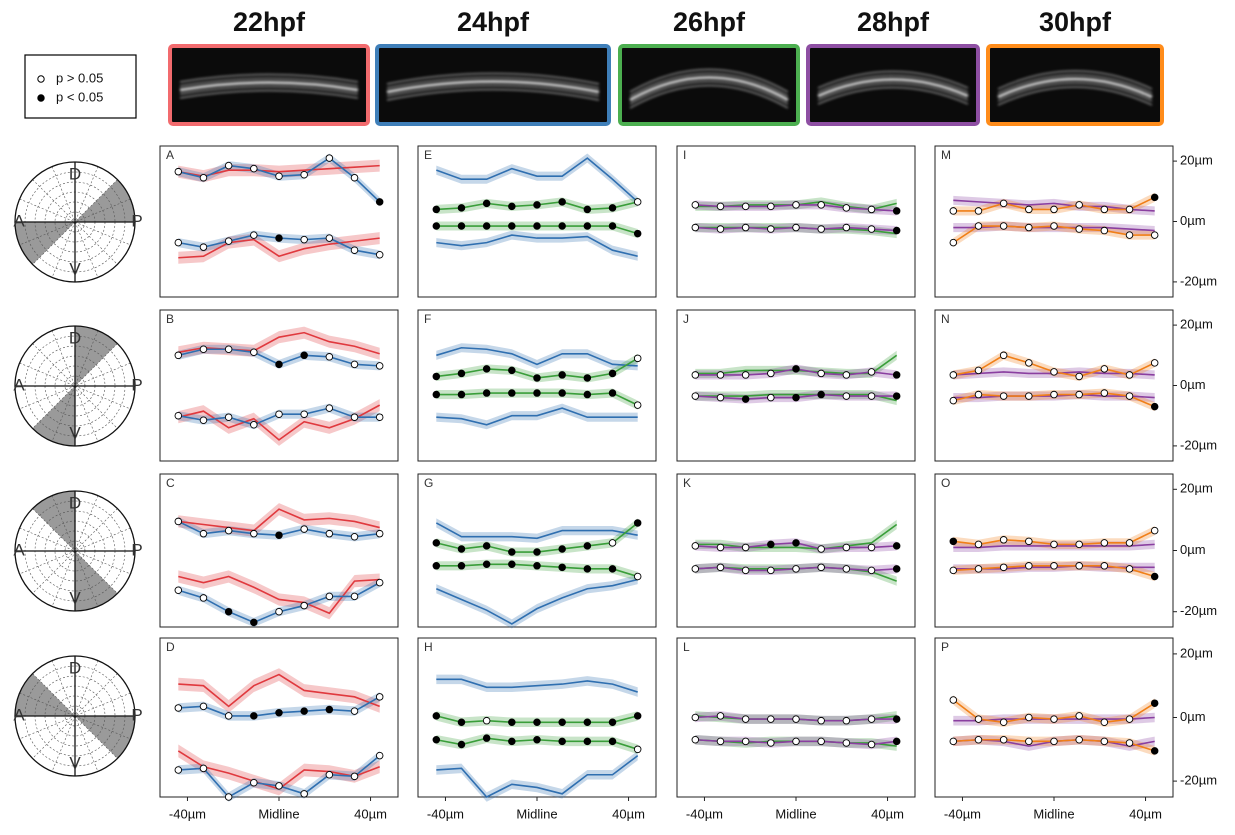 This screenshot has height=835, width=1235. What do you see at coordinates (1196, 324) in the screenshot?
I see `y-tick-label: 20µm` at bounding box center [1196, 324].